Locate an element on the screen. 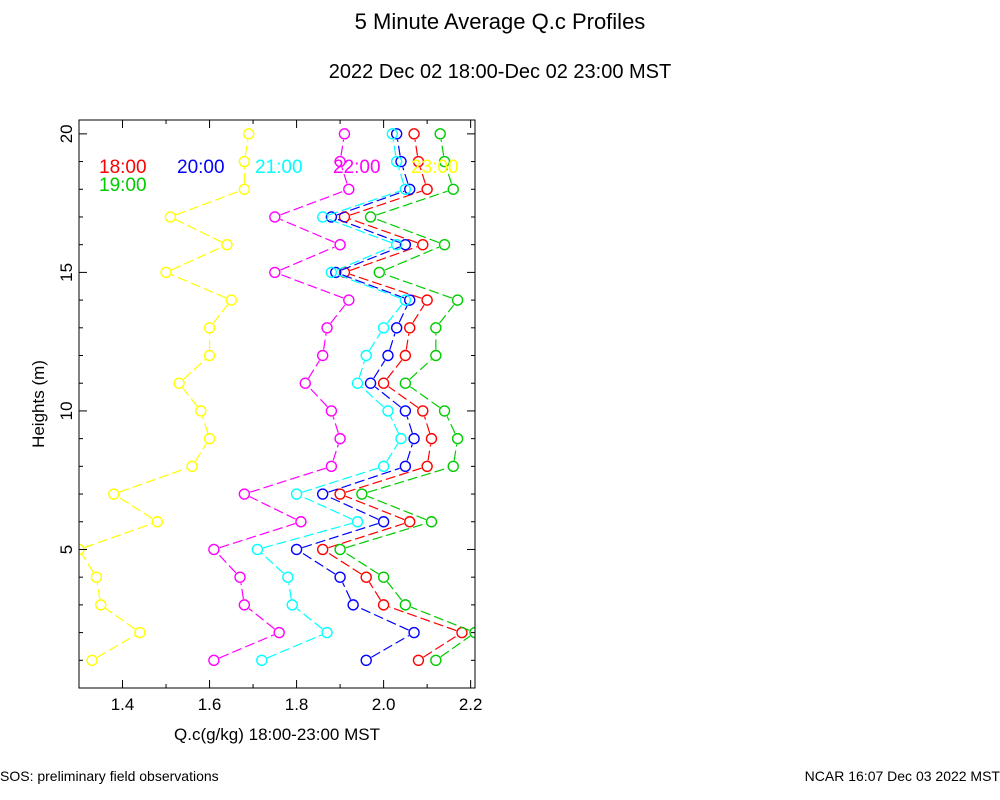 The width and height of the screenshot is (1000, 800). series-19:00 is located at coordinates (404, 397).